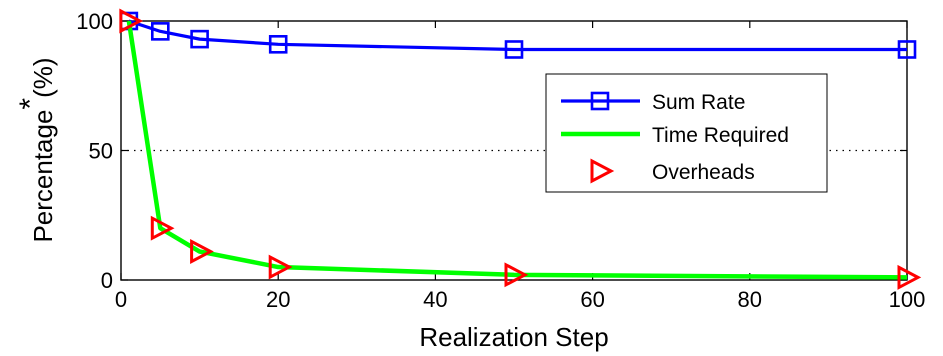 The image size is (943, 356). I want to click on legend-label-overheads: Overheads, so click(703, 172).